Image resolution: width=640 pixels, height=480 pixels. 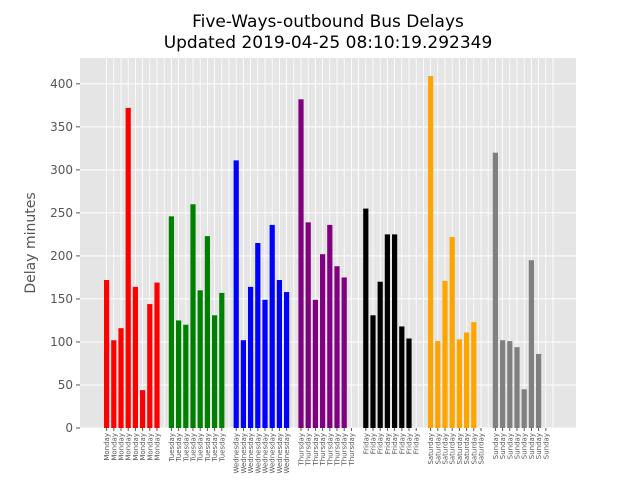 What do you see at coordinates (61, 299) in the screenshot?
I see `y-tick-label: 150` at bounding box center [61, 299].